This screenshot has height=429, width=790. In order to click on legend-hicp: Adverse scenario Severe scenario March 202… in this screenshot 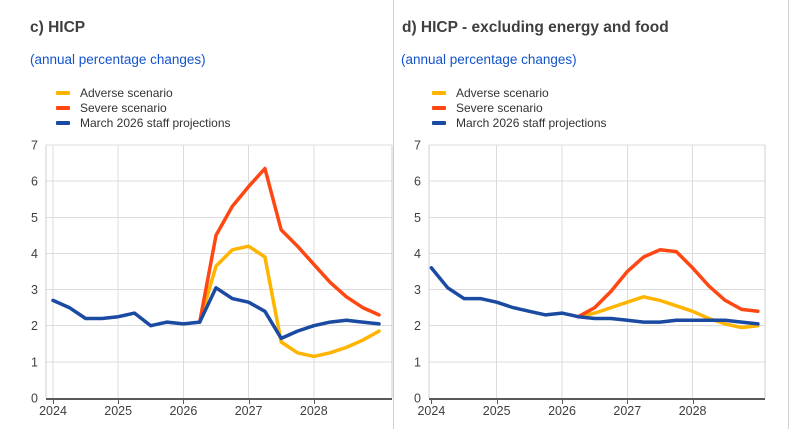, I will do `click(143, 107)`.